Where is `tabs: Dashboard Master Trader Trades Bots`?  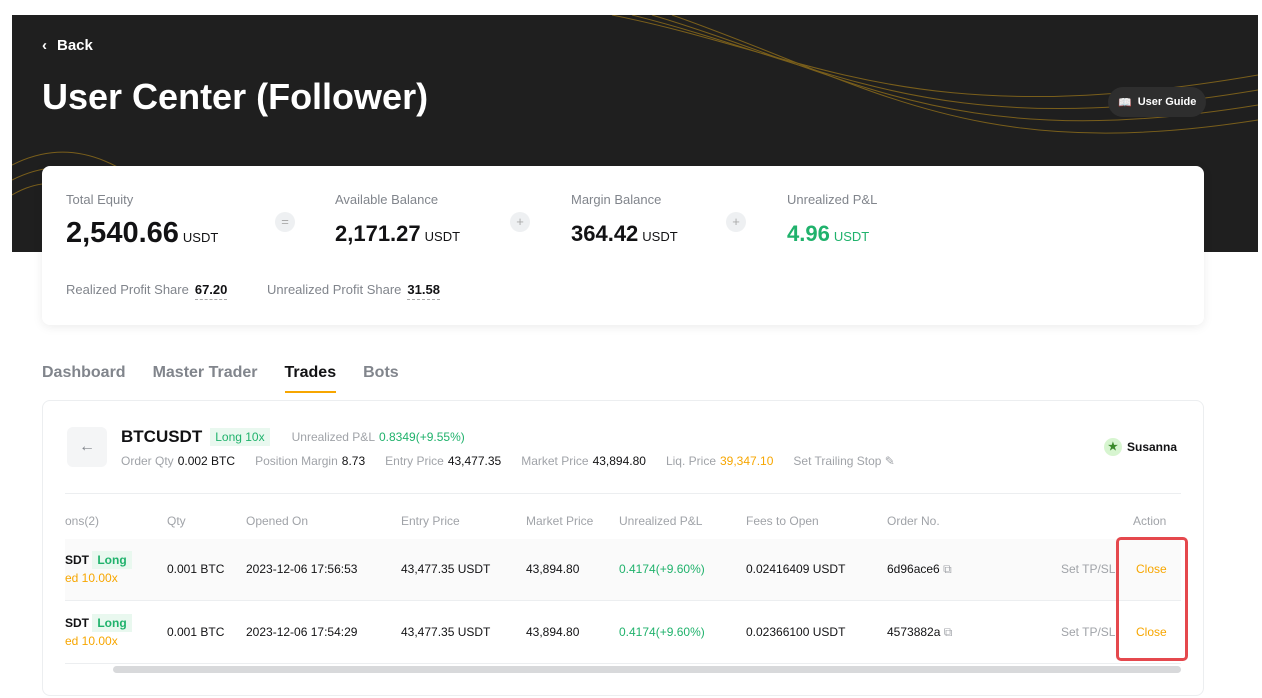
tabs: Dashboard Master Trader Trades Bots is located at coordinates (220, 378).